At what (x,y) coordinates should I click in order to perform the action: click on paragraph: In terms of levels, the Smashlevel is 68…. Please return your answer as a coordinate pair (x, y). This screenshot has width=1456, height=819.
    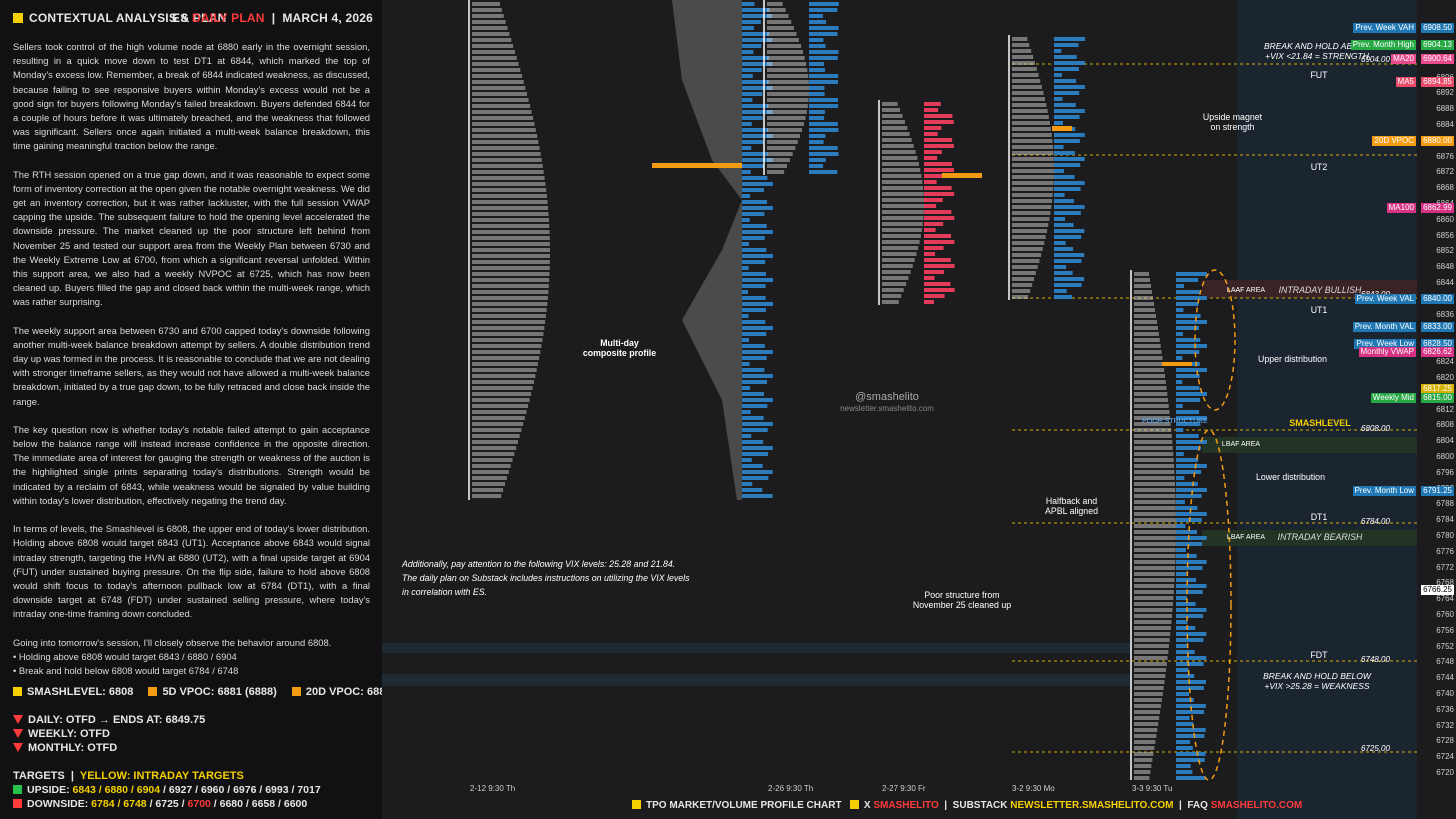
    Looking at the image, I should click on (191, 571).